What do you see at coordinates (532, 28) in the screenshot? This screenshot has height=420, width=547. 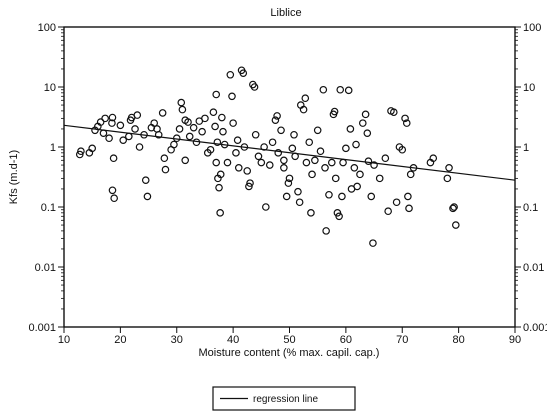 I see `y-tick-label-right-5: 100` at bounding box center [532, 28].